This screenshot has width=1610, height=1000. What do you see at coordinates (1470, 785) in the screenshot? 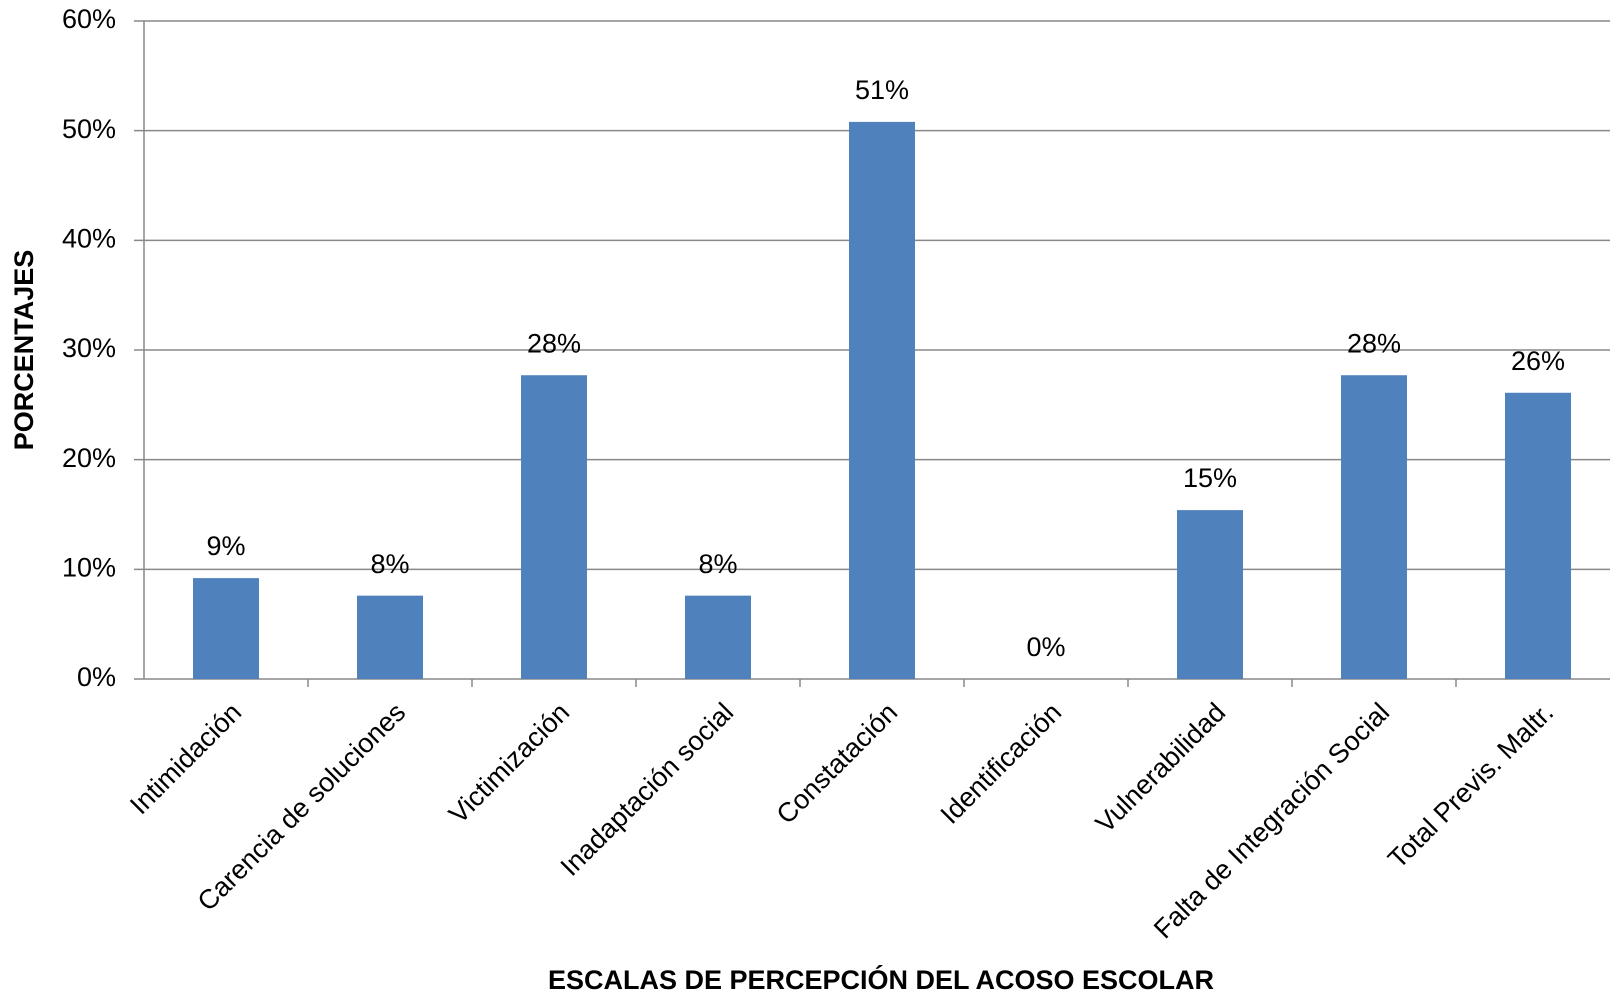
I see `x-tick-label: Total Previs. Maltr.` at bounding box center [1470, 785].